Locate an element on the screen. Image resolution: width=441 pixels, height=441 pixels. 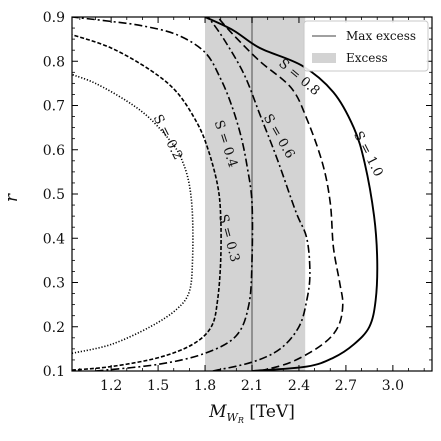
legend: Max excess Excess is located at coordinates (366, 46).